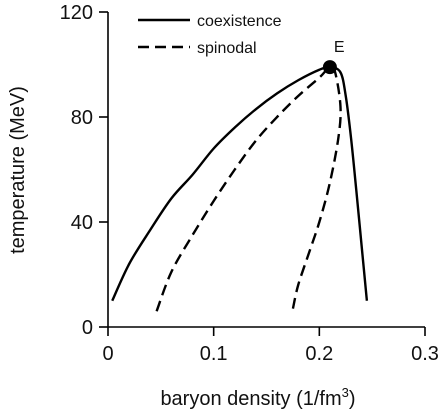 The width and height of the screenshot is (442, 413). I want to click on x-tick-label: 0.3, so click(425, 354).